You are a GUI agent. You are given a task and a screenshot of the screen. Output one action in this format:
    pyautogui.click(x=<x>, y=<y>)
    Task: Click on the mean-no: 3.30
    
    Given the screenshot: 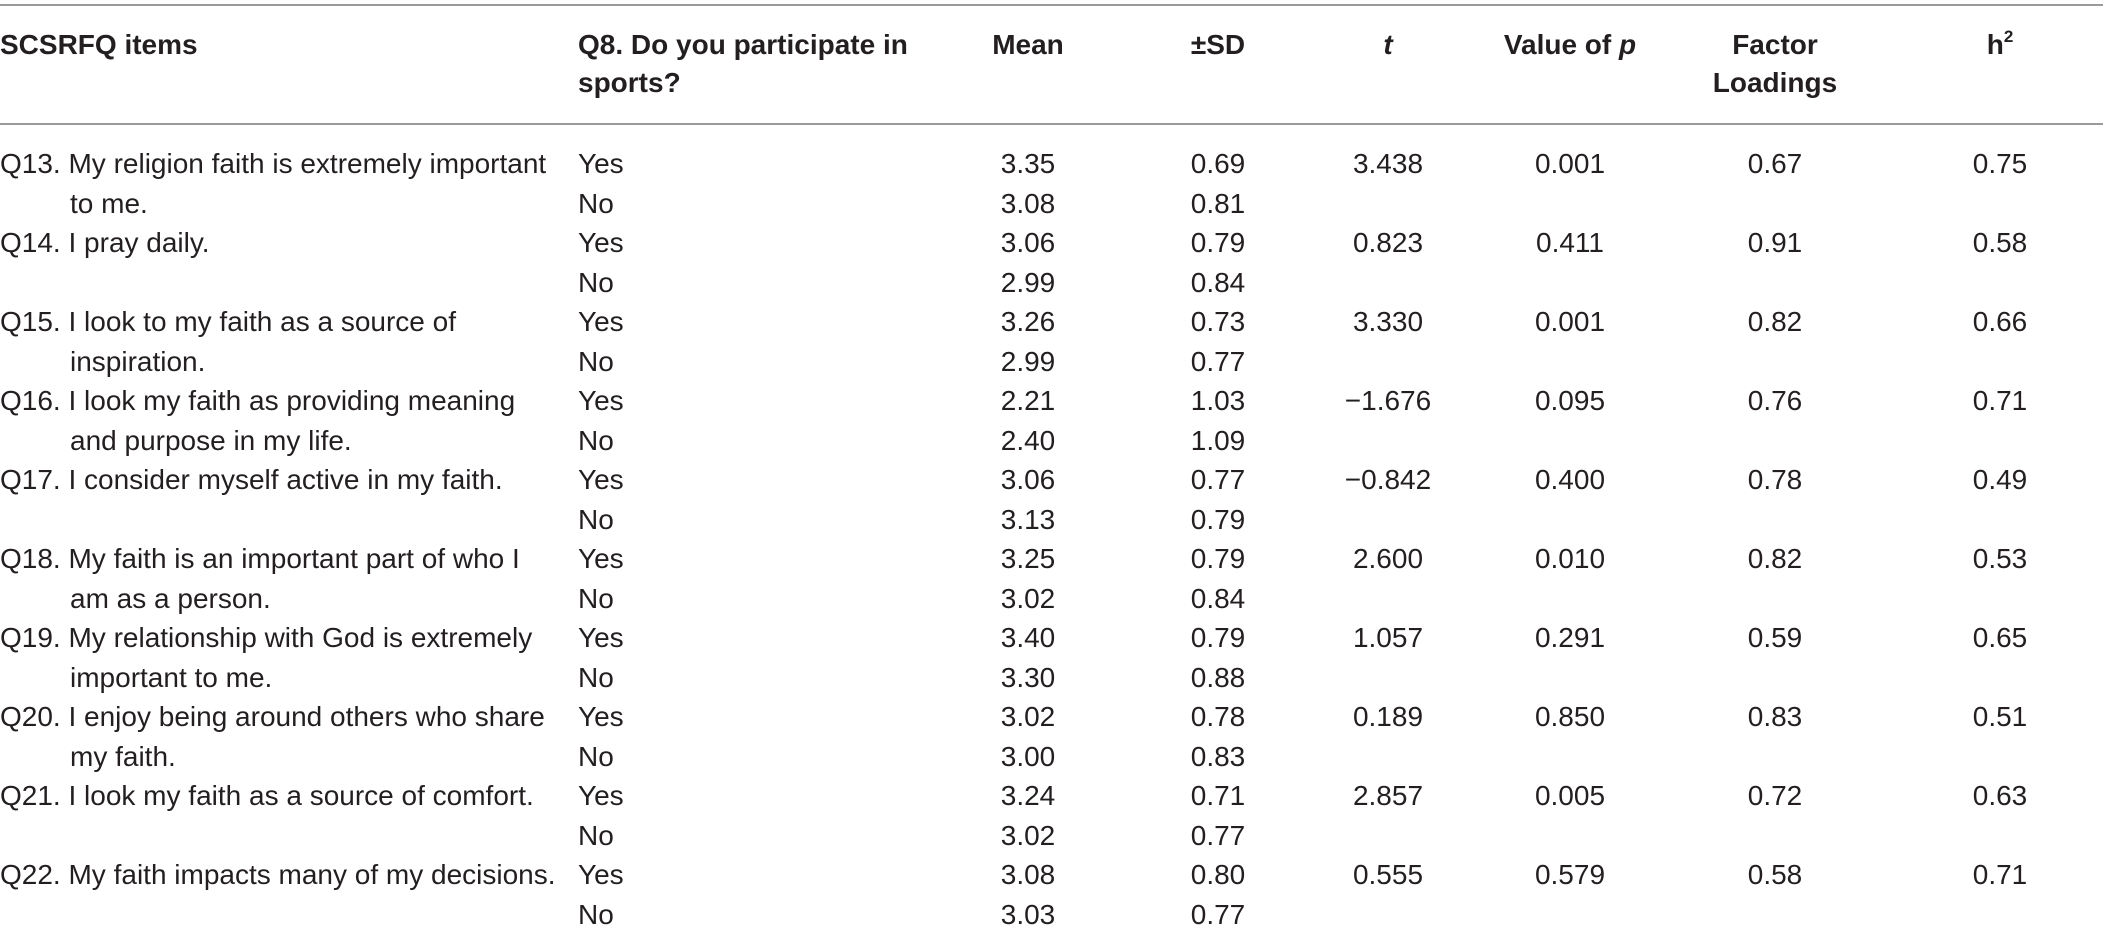 What is the action you would take?
    pyautogui.click(x=1028, y=677)
    